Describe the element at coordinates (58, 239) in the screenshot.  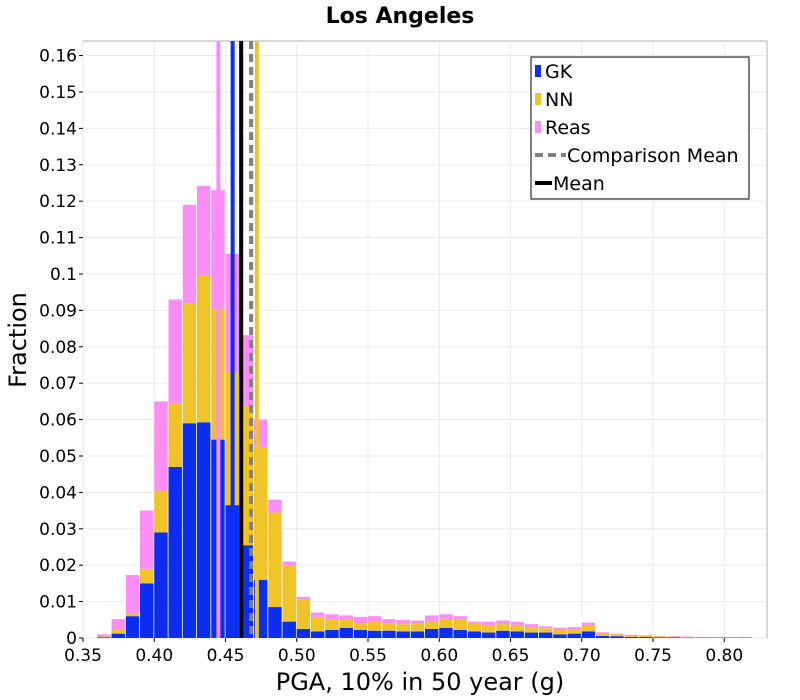
I see `y-tick-label: 0.11` at that location.